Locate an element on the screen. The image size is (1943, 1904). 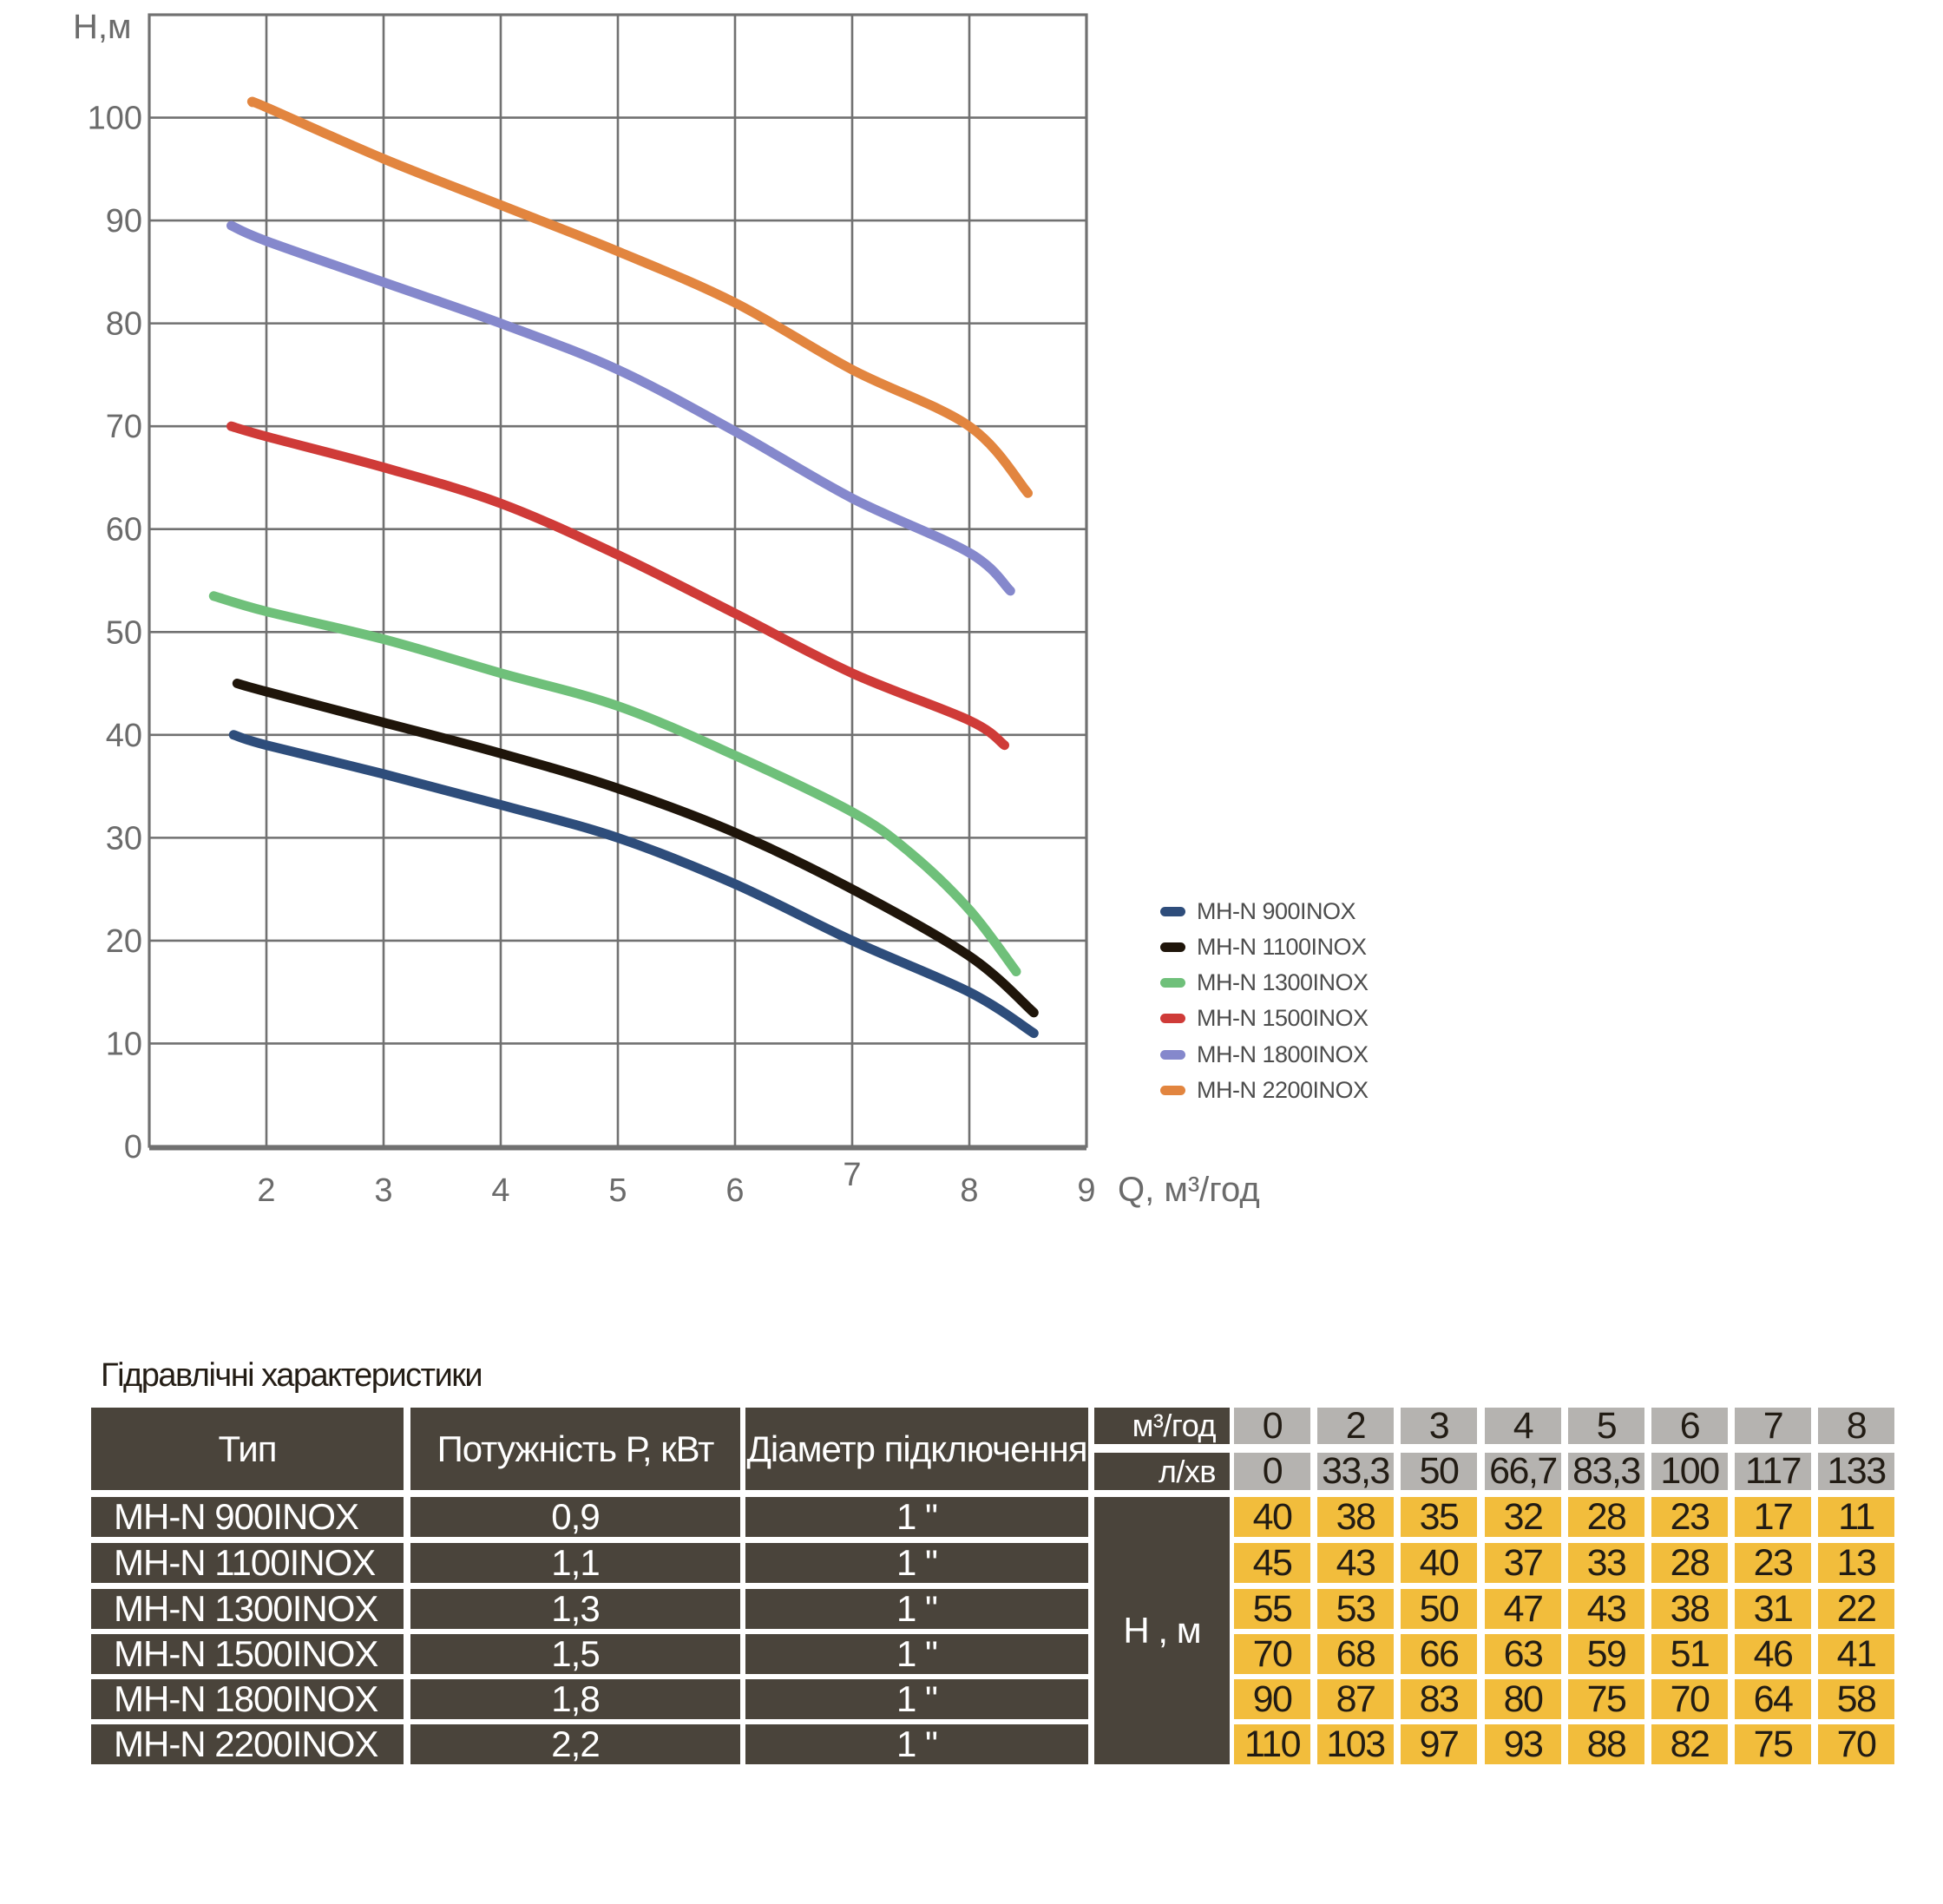
x-tick-label: 4 is located at coordinates (500, 1190).